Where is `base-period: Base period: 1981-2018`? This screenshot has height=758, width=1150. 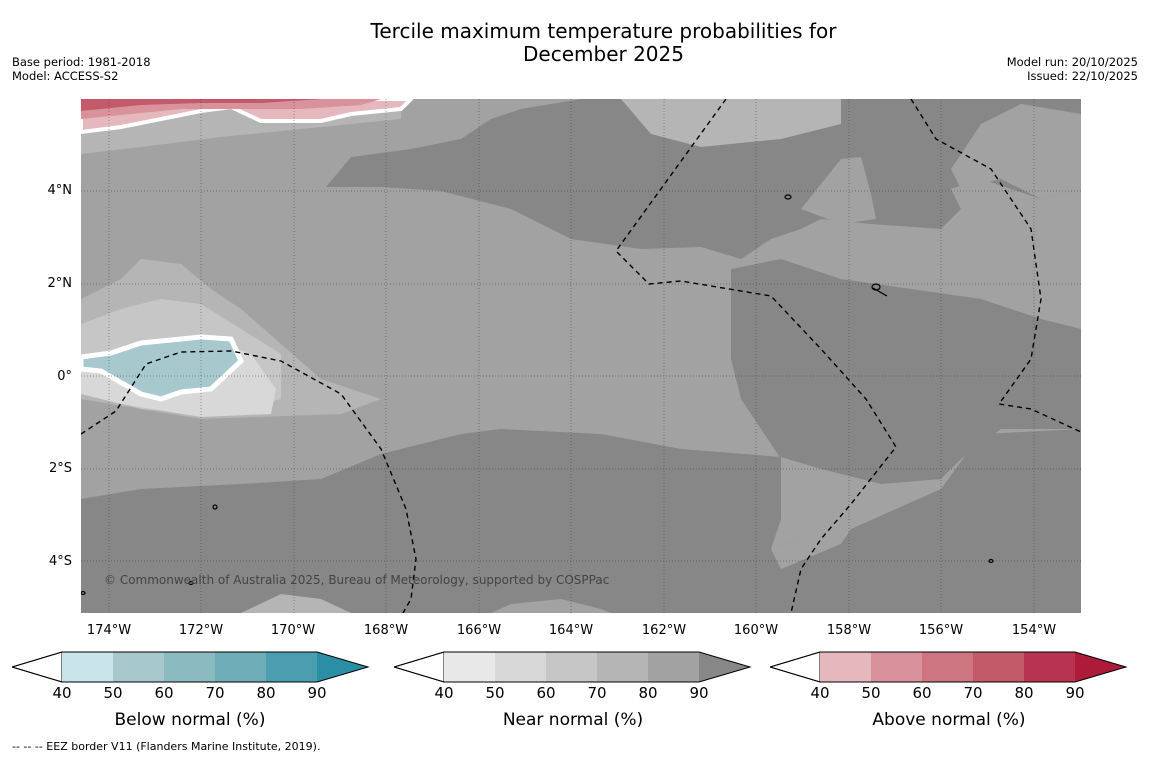
base-period: Base period: 1981-2018 is located at coordinates (81, 62).